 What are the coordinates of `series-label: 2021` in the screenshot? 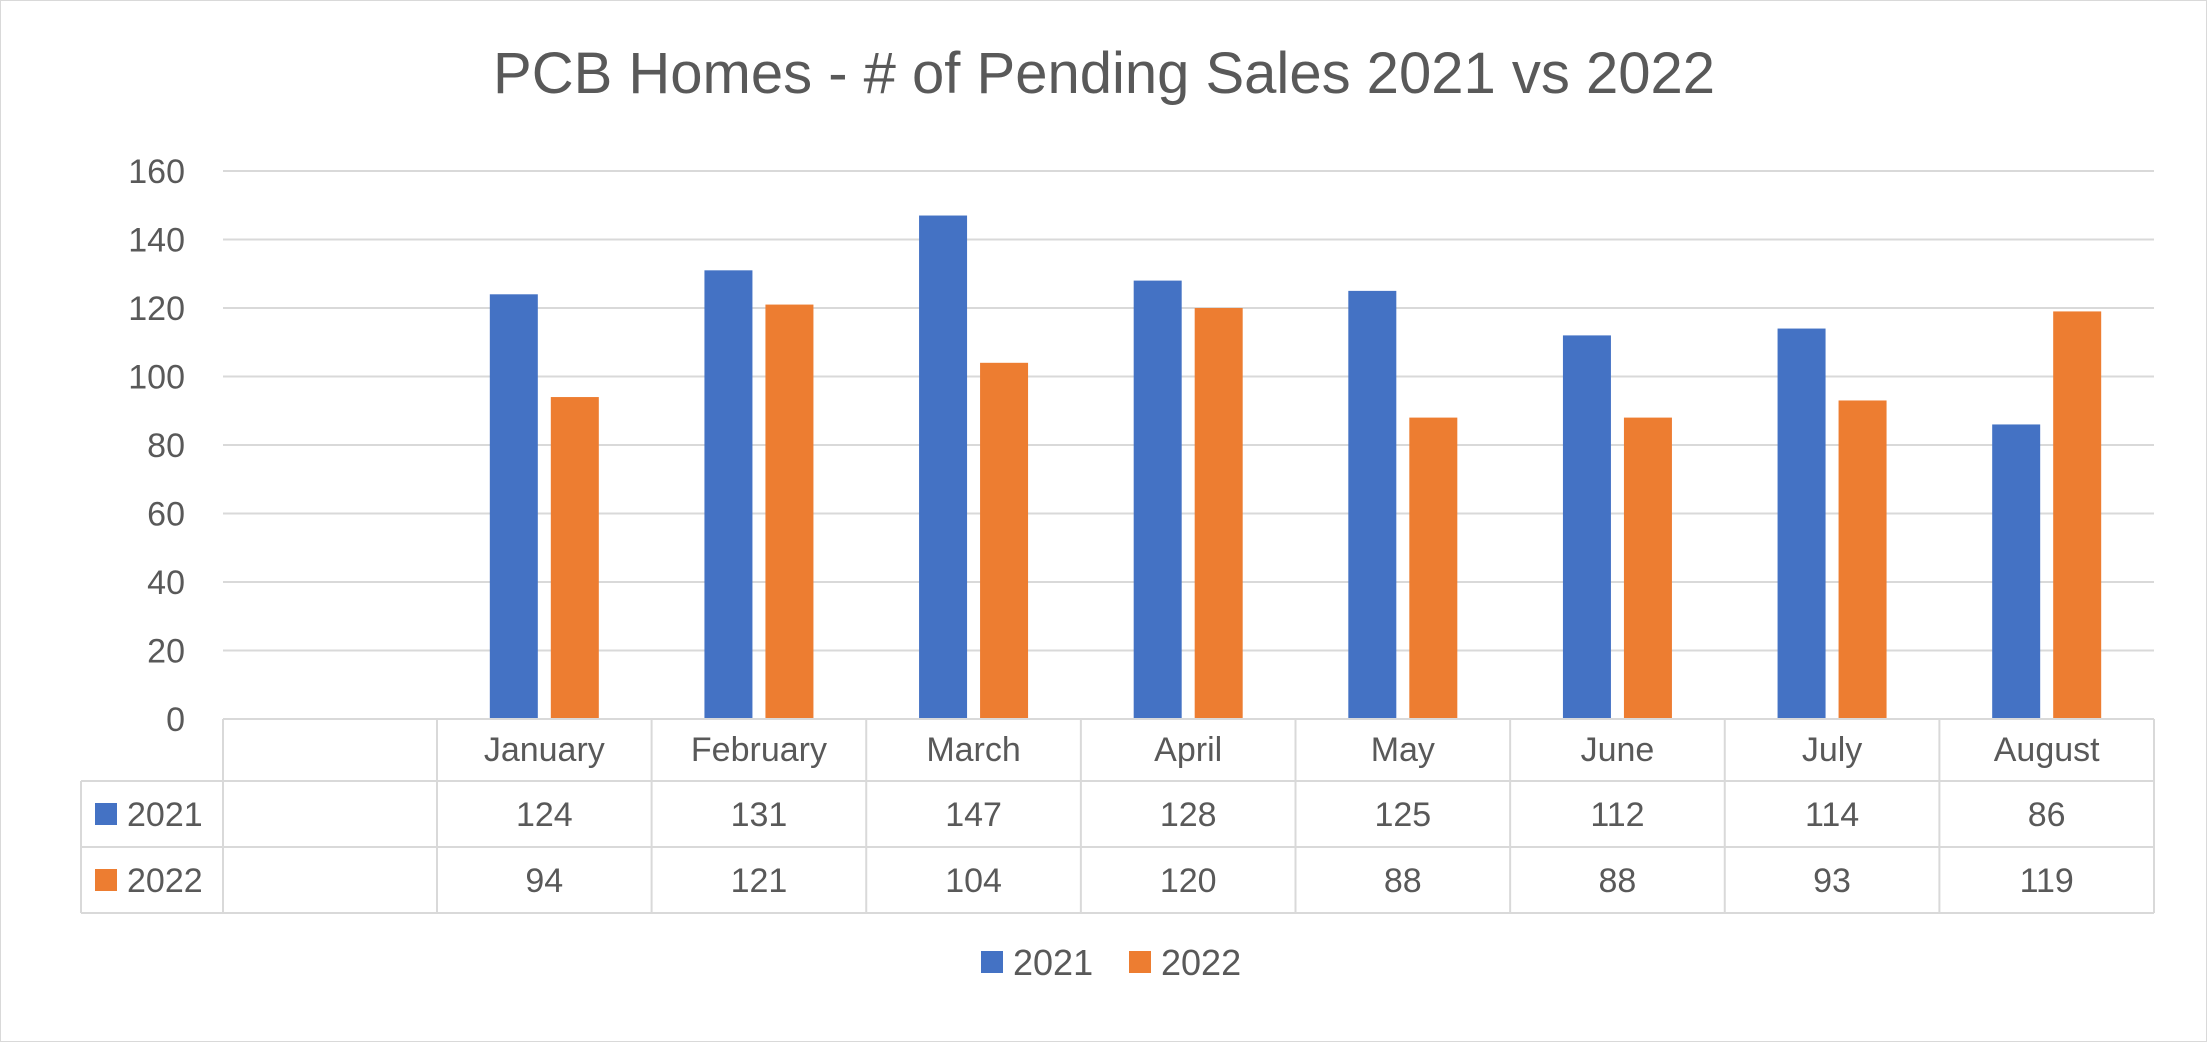 It's located at (165, 815).